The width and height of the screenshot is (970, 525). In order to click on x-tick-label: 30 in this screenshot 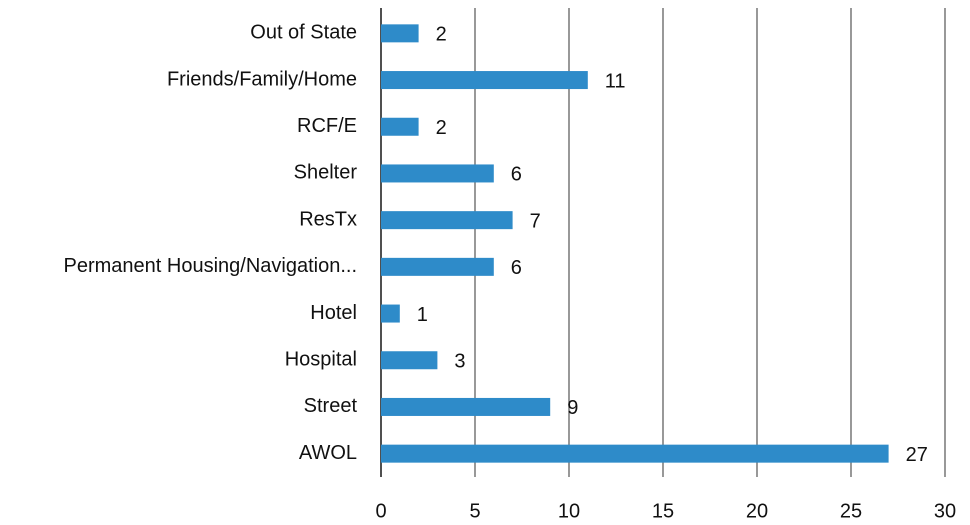, I will do `click(945, 511)`.